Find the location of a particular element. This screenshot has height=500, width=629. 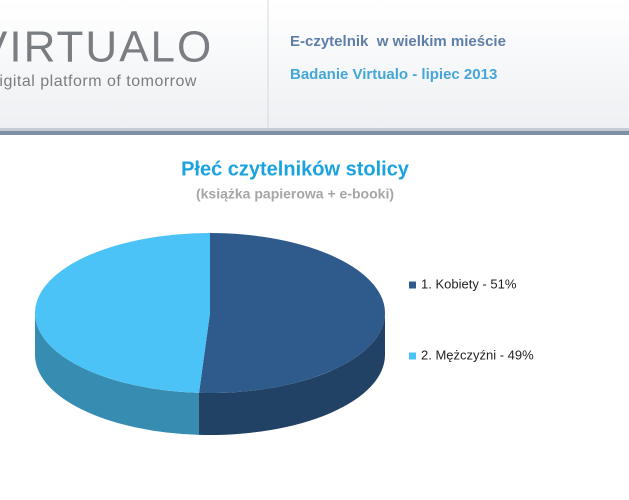

chart-title: Płeć czytelników stolicy is located at coordinates (295, 169).